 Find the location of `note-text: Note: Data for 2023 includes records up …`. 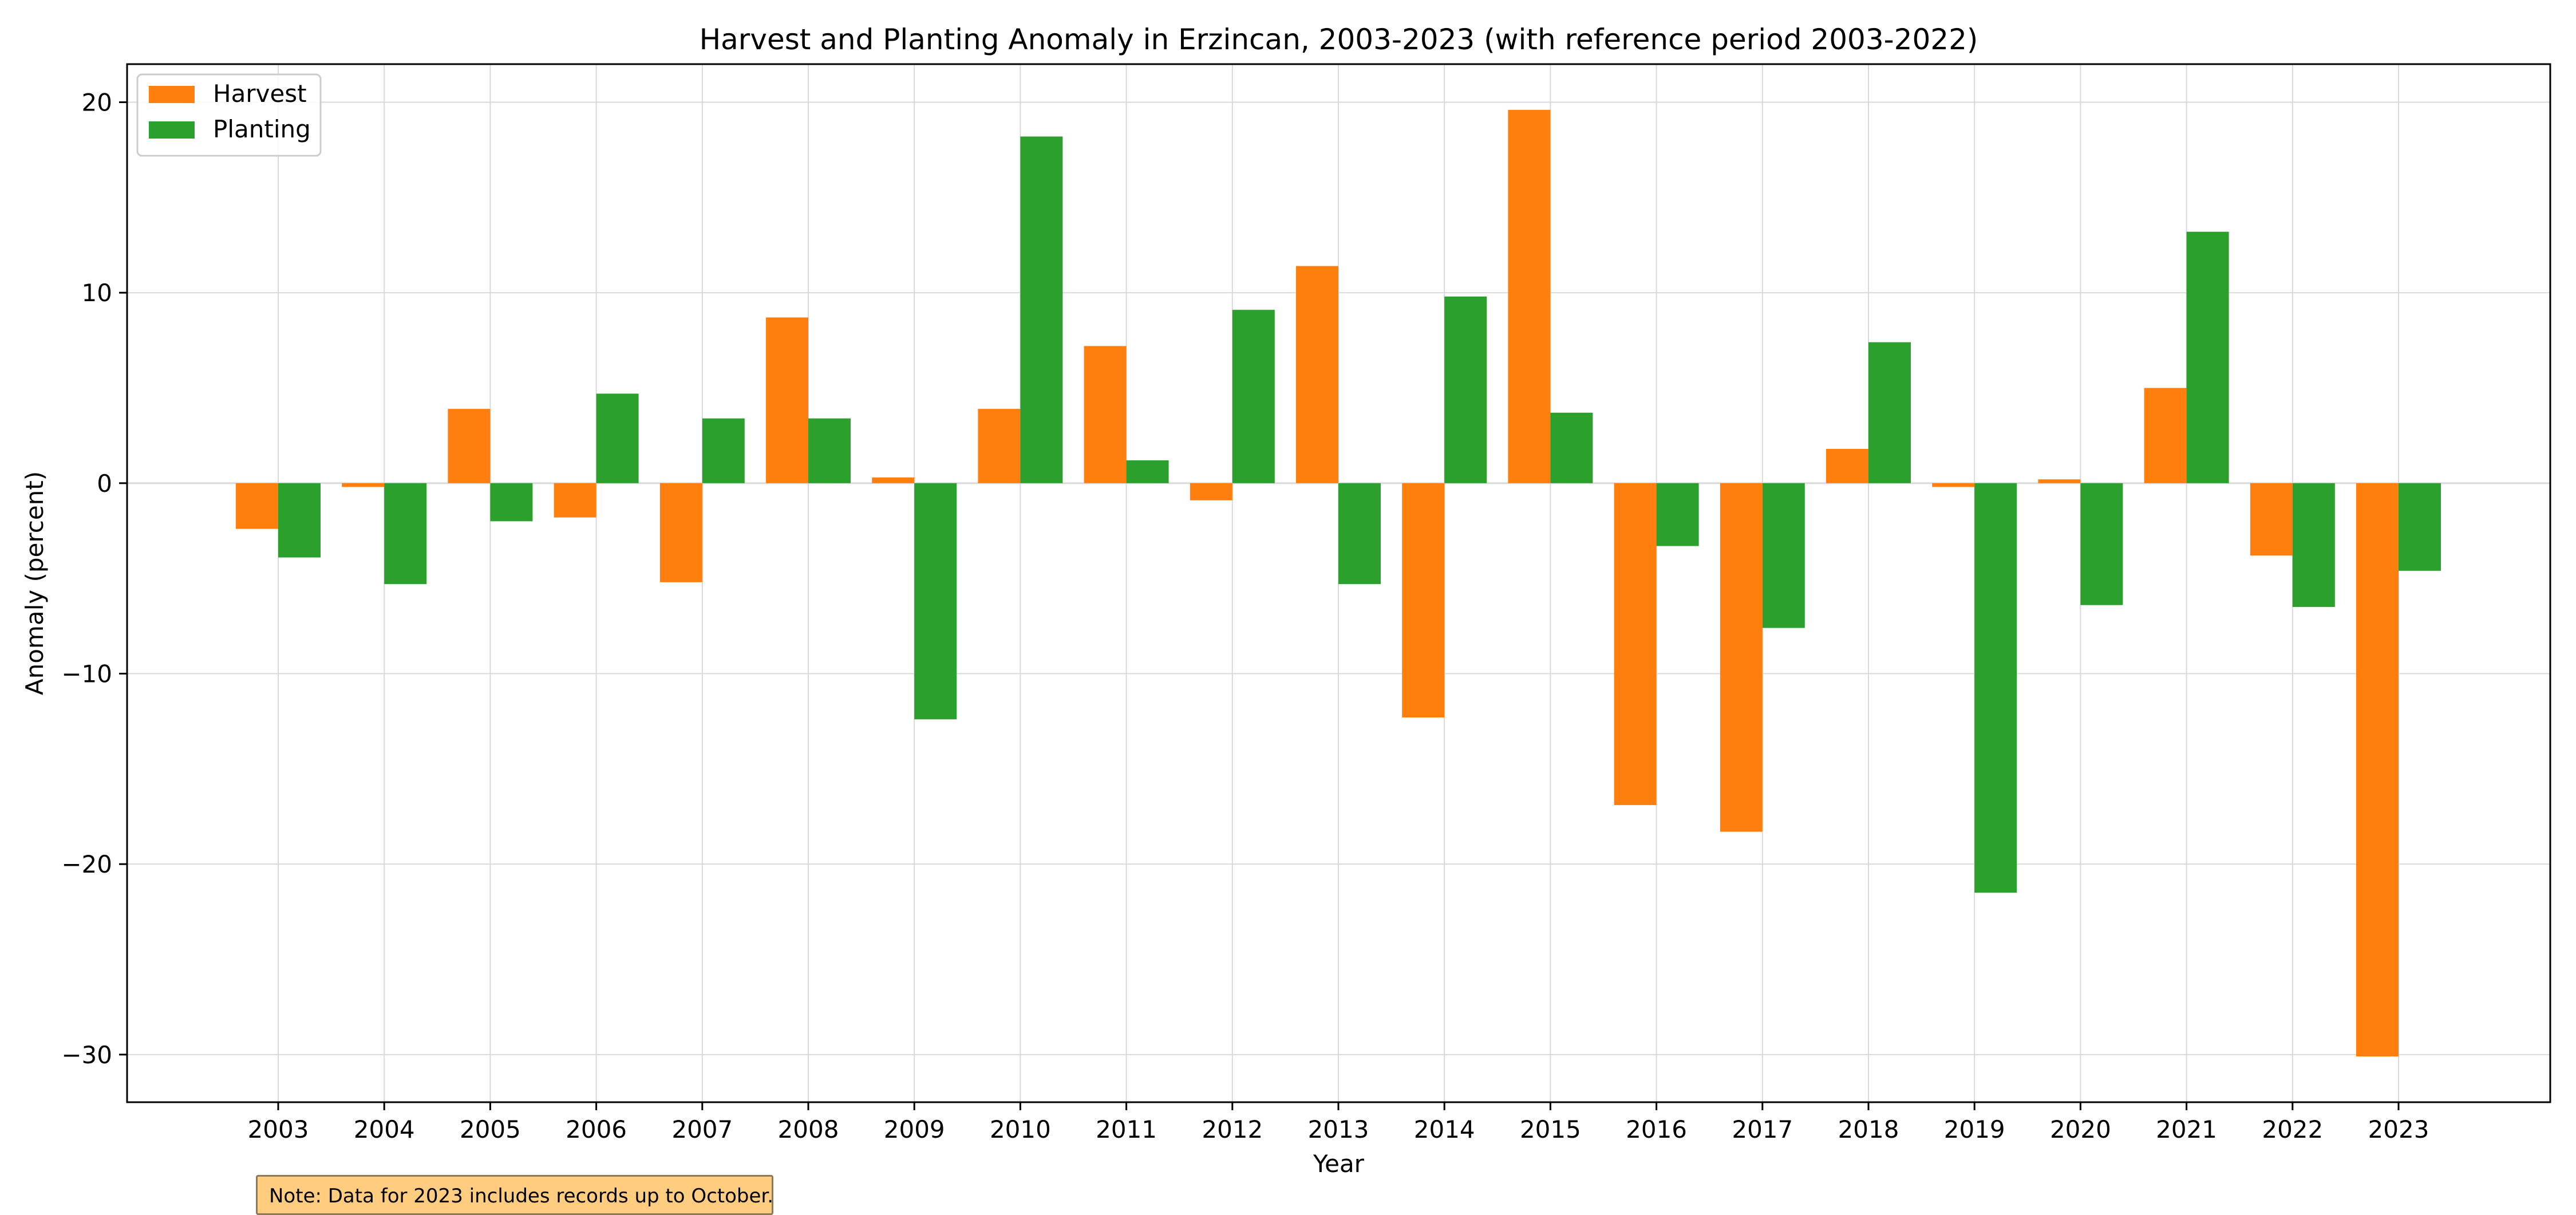

note-text: Note: Data for 2023 includes records up … is located at coordinates (521, 1196).